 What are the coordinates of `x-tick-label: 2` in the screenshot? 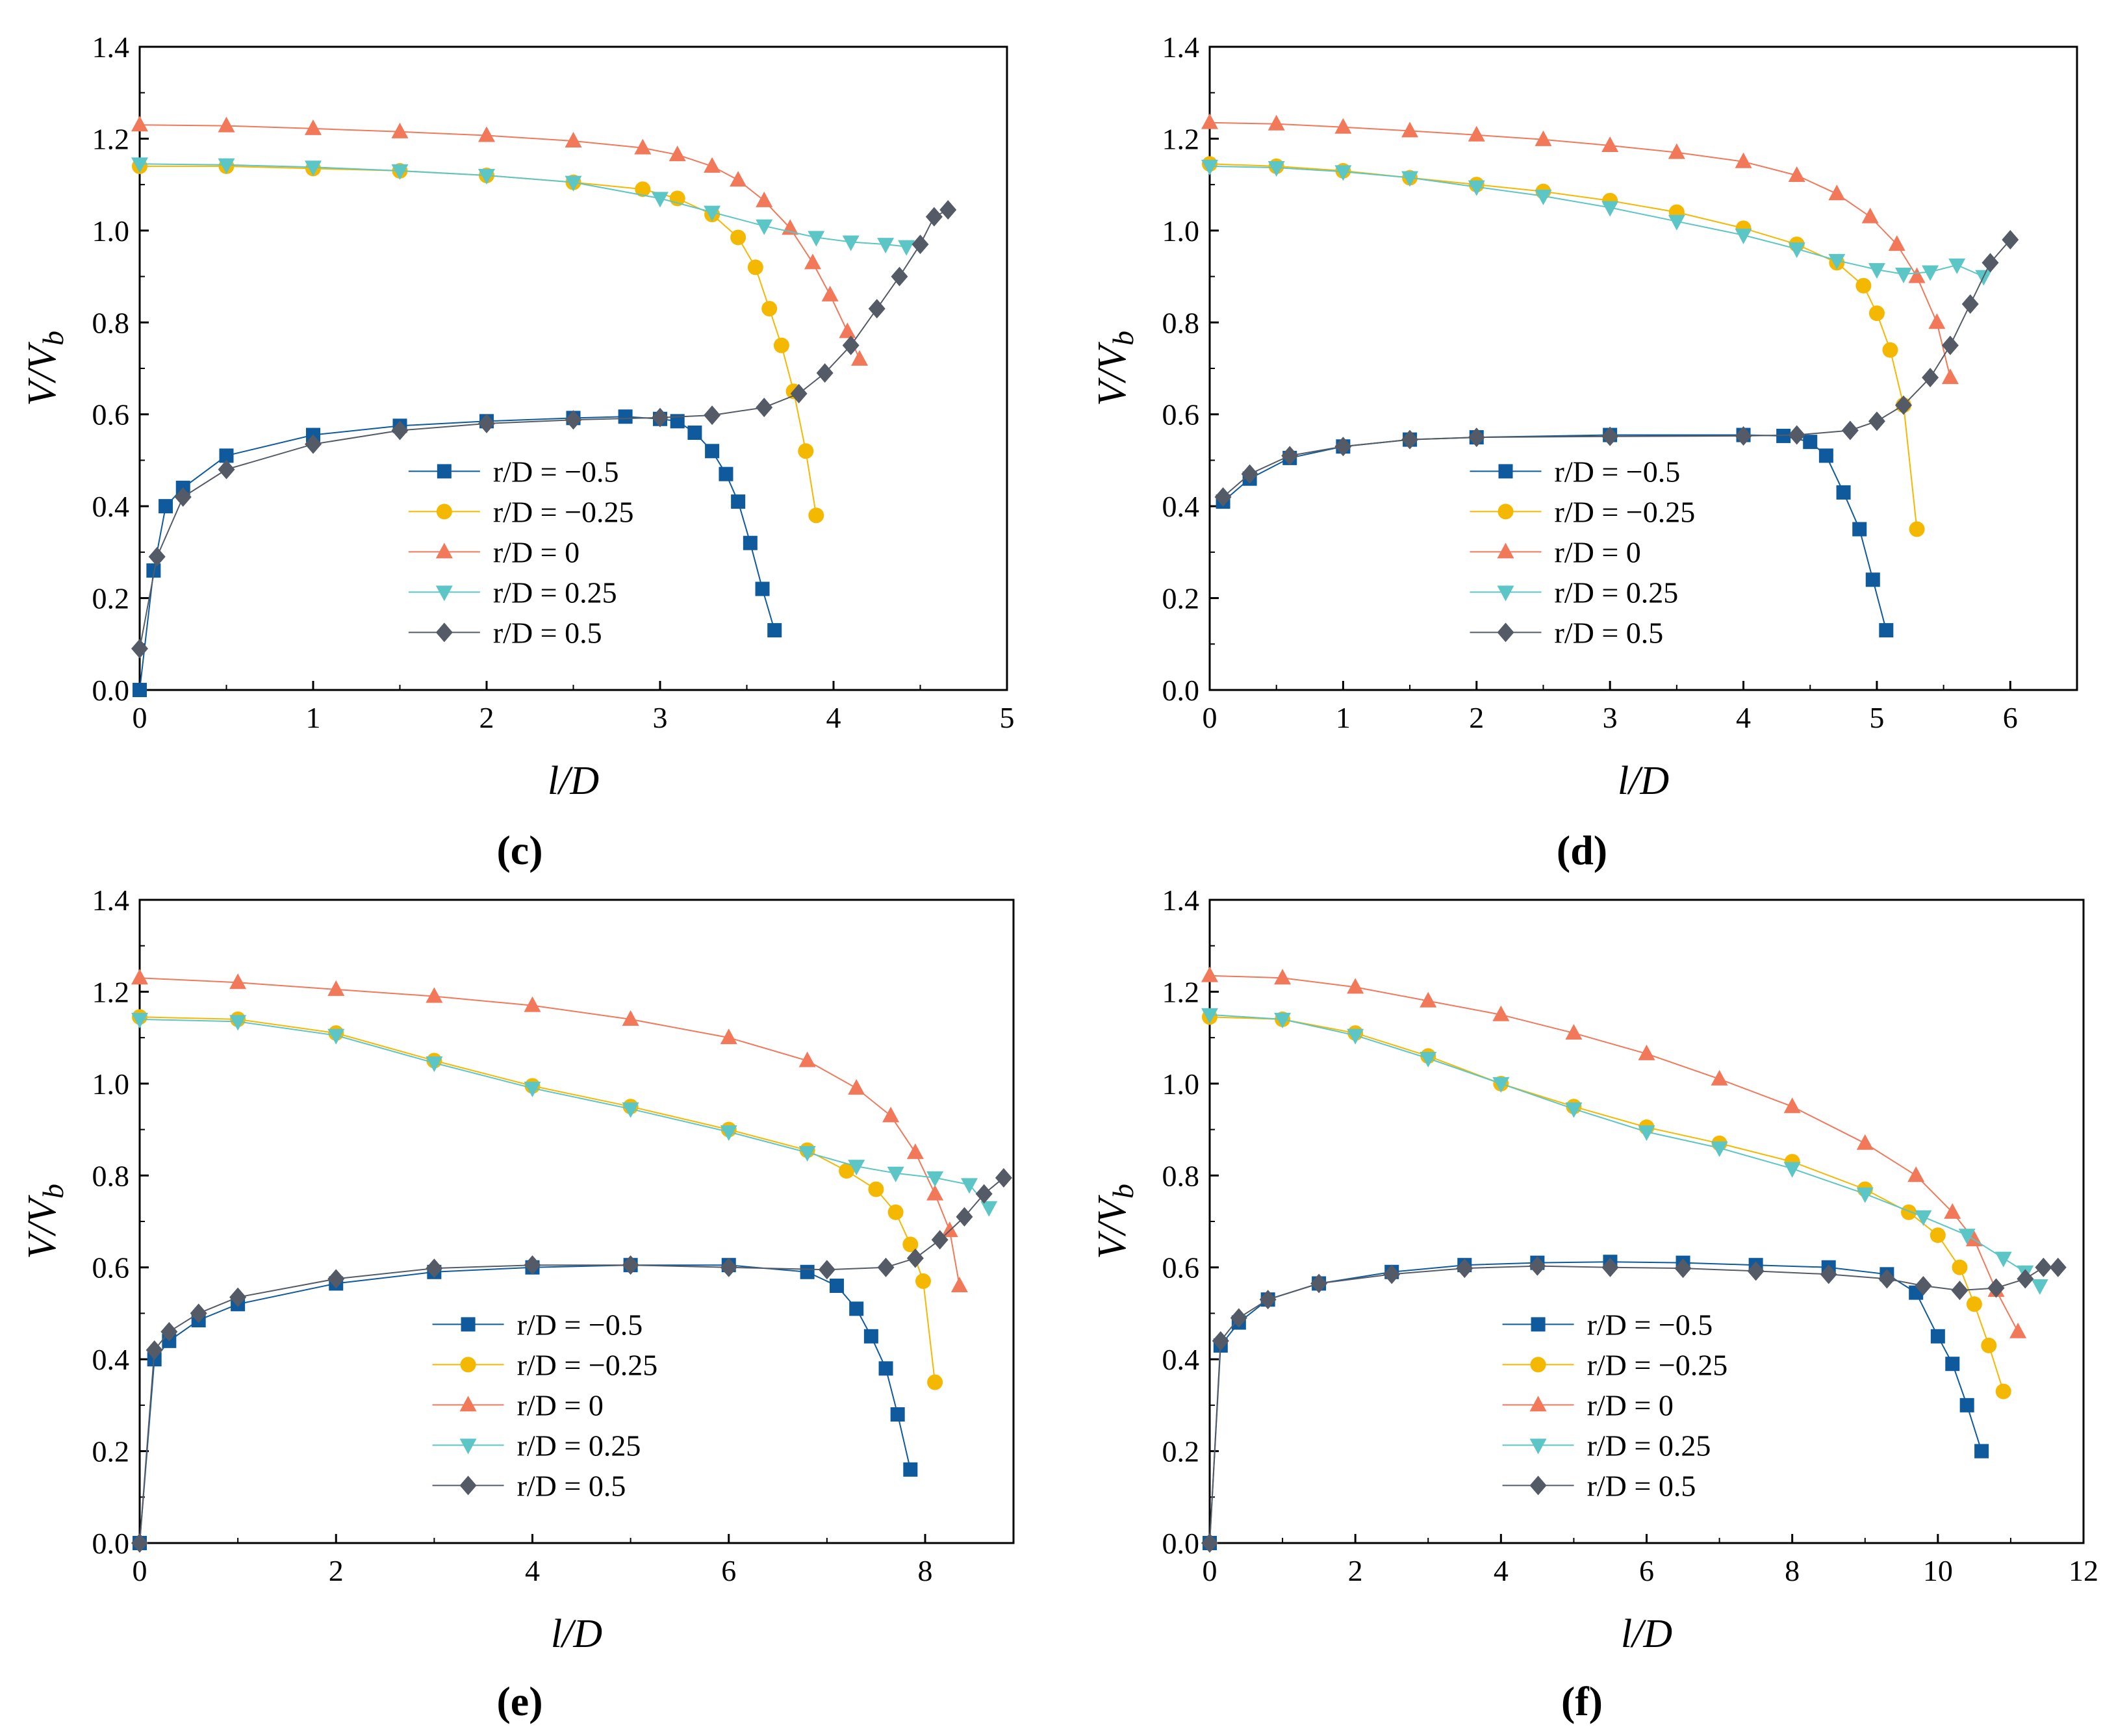 It's located at (486, 717).